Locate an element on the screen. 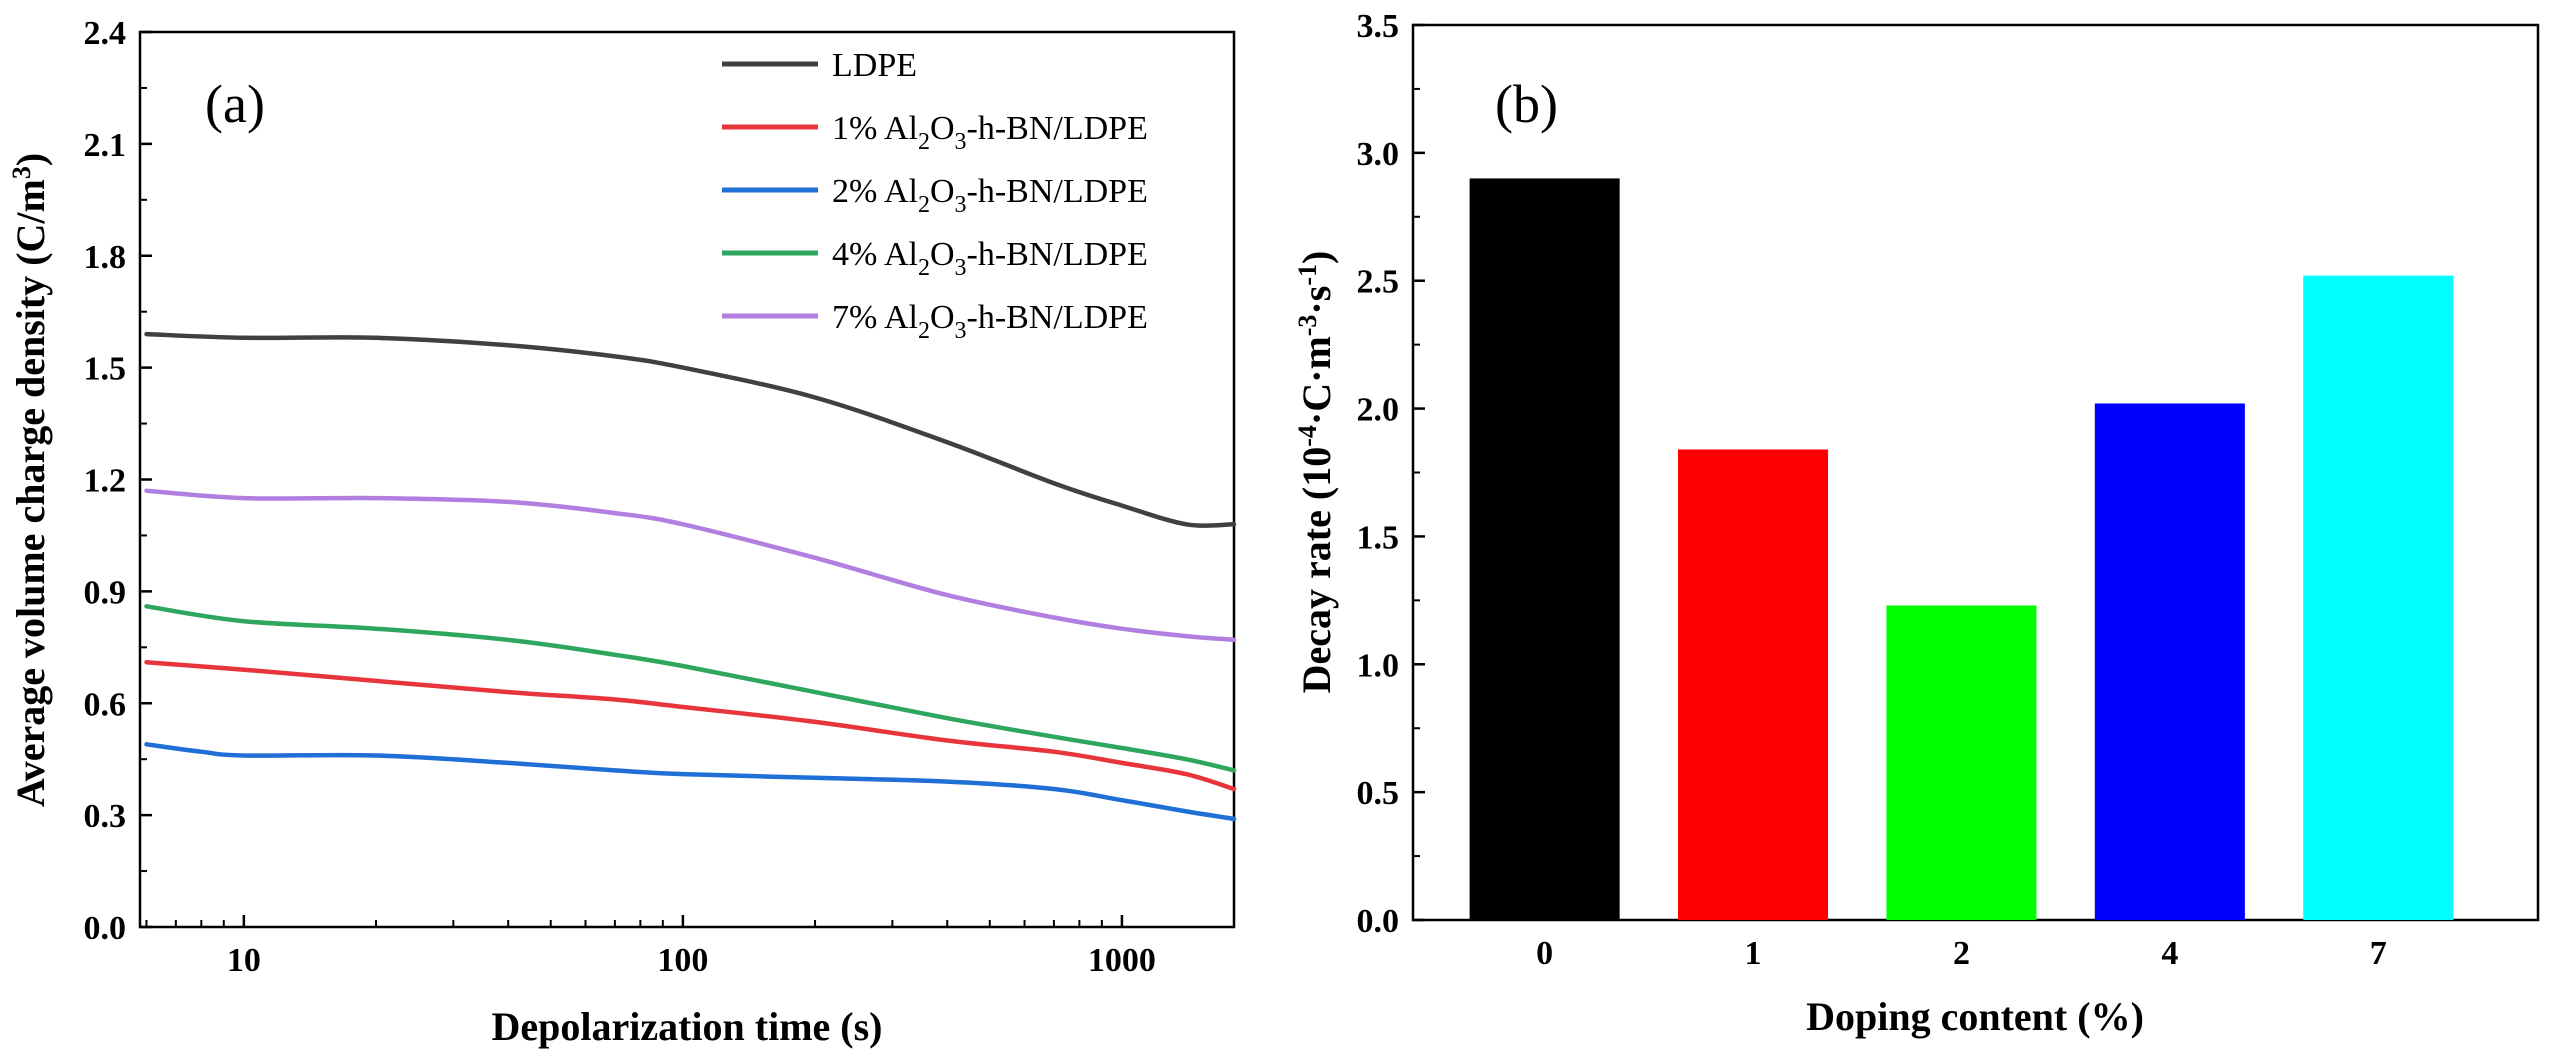 Image resolution: width=2554 pixels, height=1060 pixels. x-tick-label-b: 2 is located at coordinates (1961, 953).